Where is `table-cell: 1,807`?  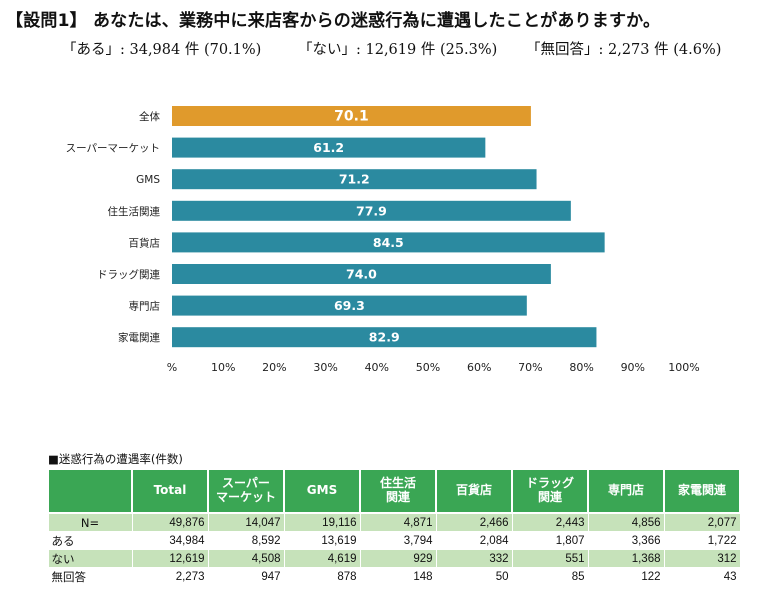 table-cell: 1,807 is located at coordinates (550, 540).